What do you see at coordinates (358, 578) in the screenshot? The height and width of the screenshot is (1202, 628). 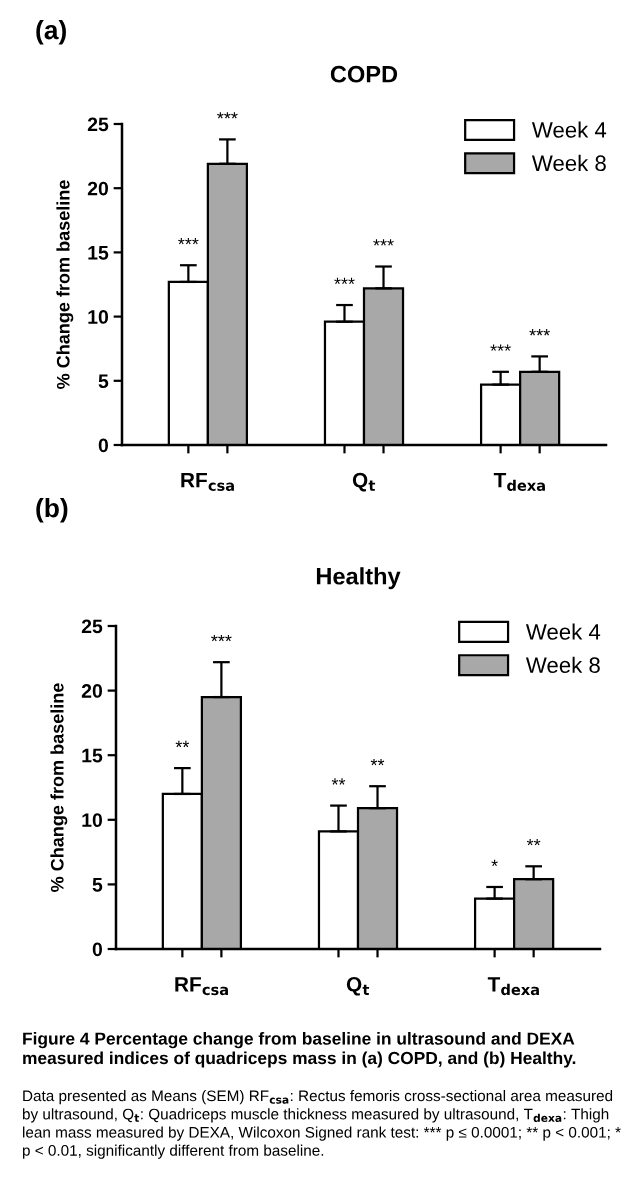 I see `chart-title: Healthy` at bounding box center [358, 578].